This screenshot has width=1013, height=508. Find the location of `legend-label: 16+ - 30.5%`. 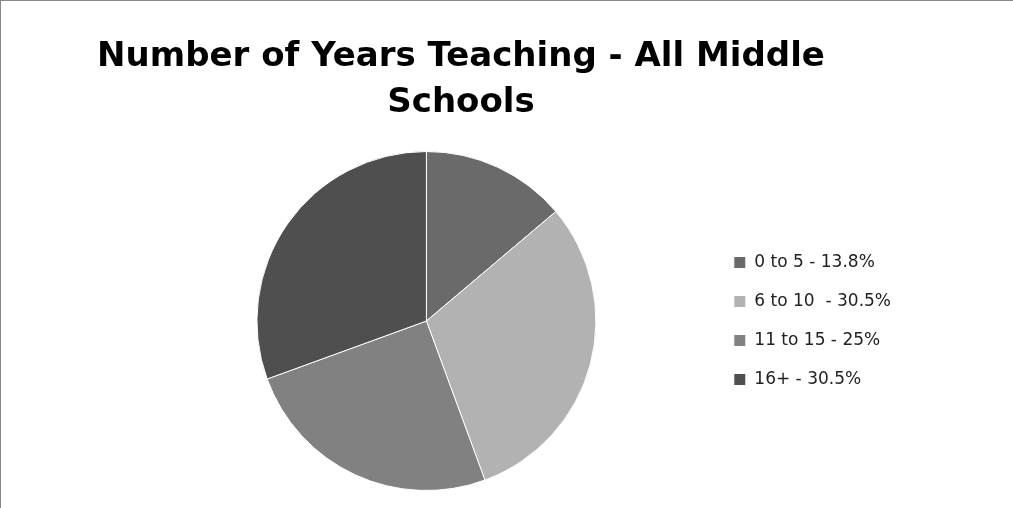

legend-label: 16+ - 30.5% is located at coordinates (808, 377).